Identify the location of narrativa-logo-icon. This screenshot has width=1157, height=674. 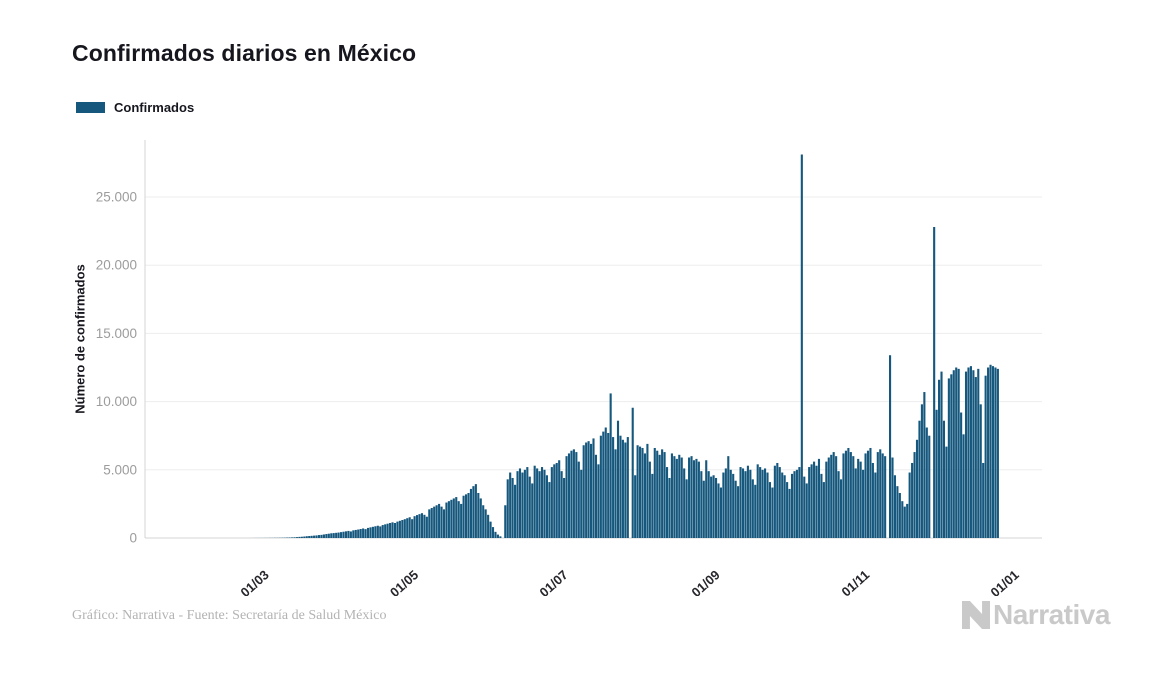
(976, 615).